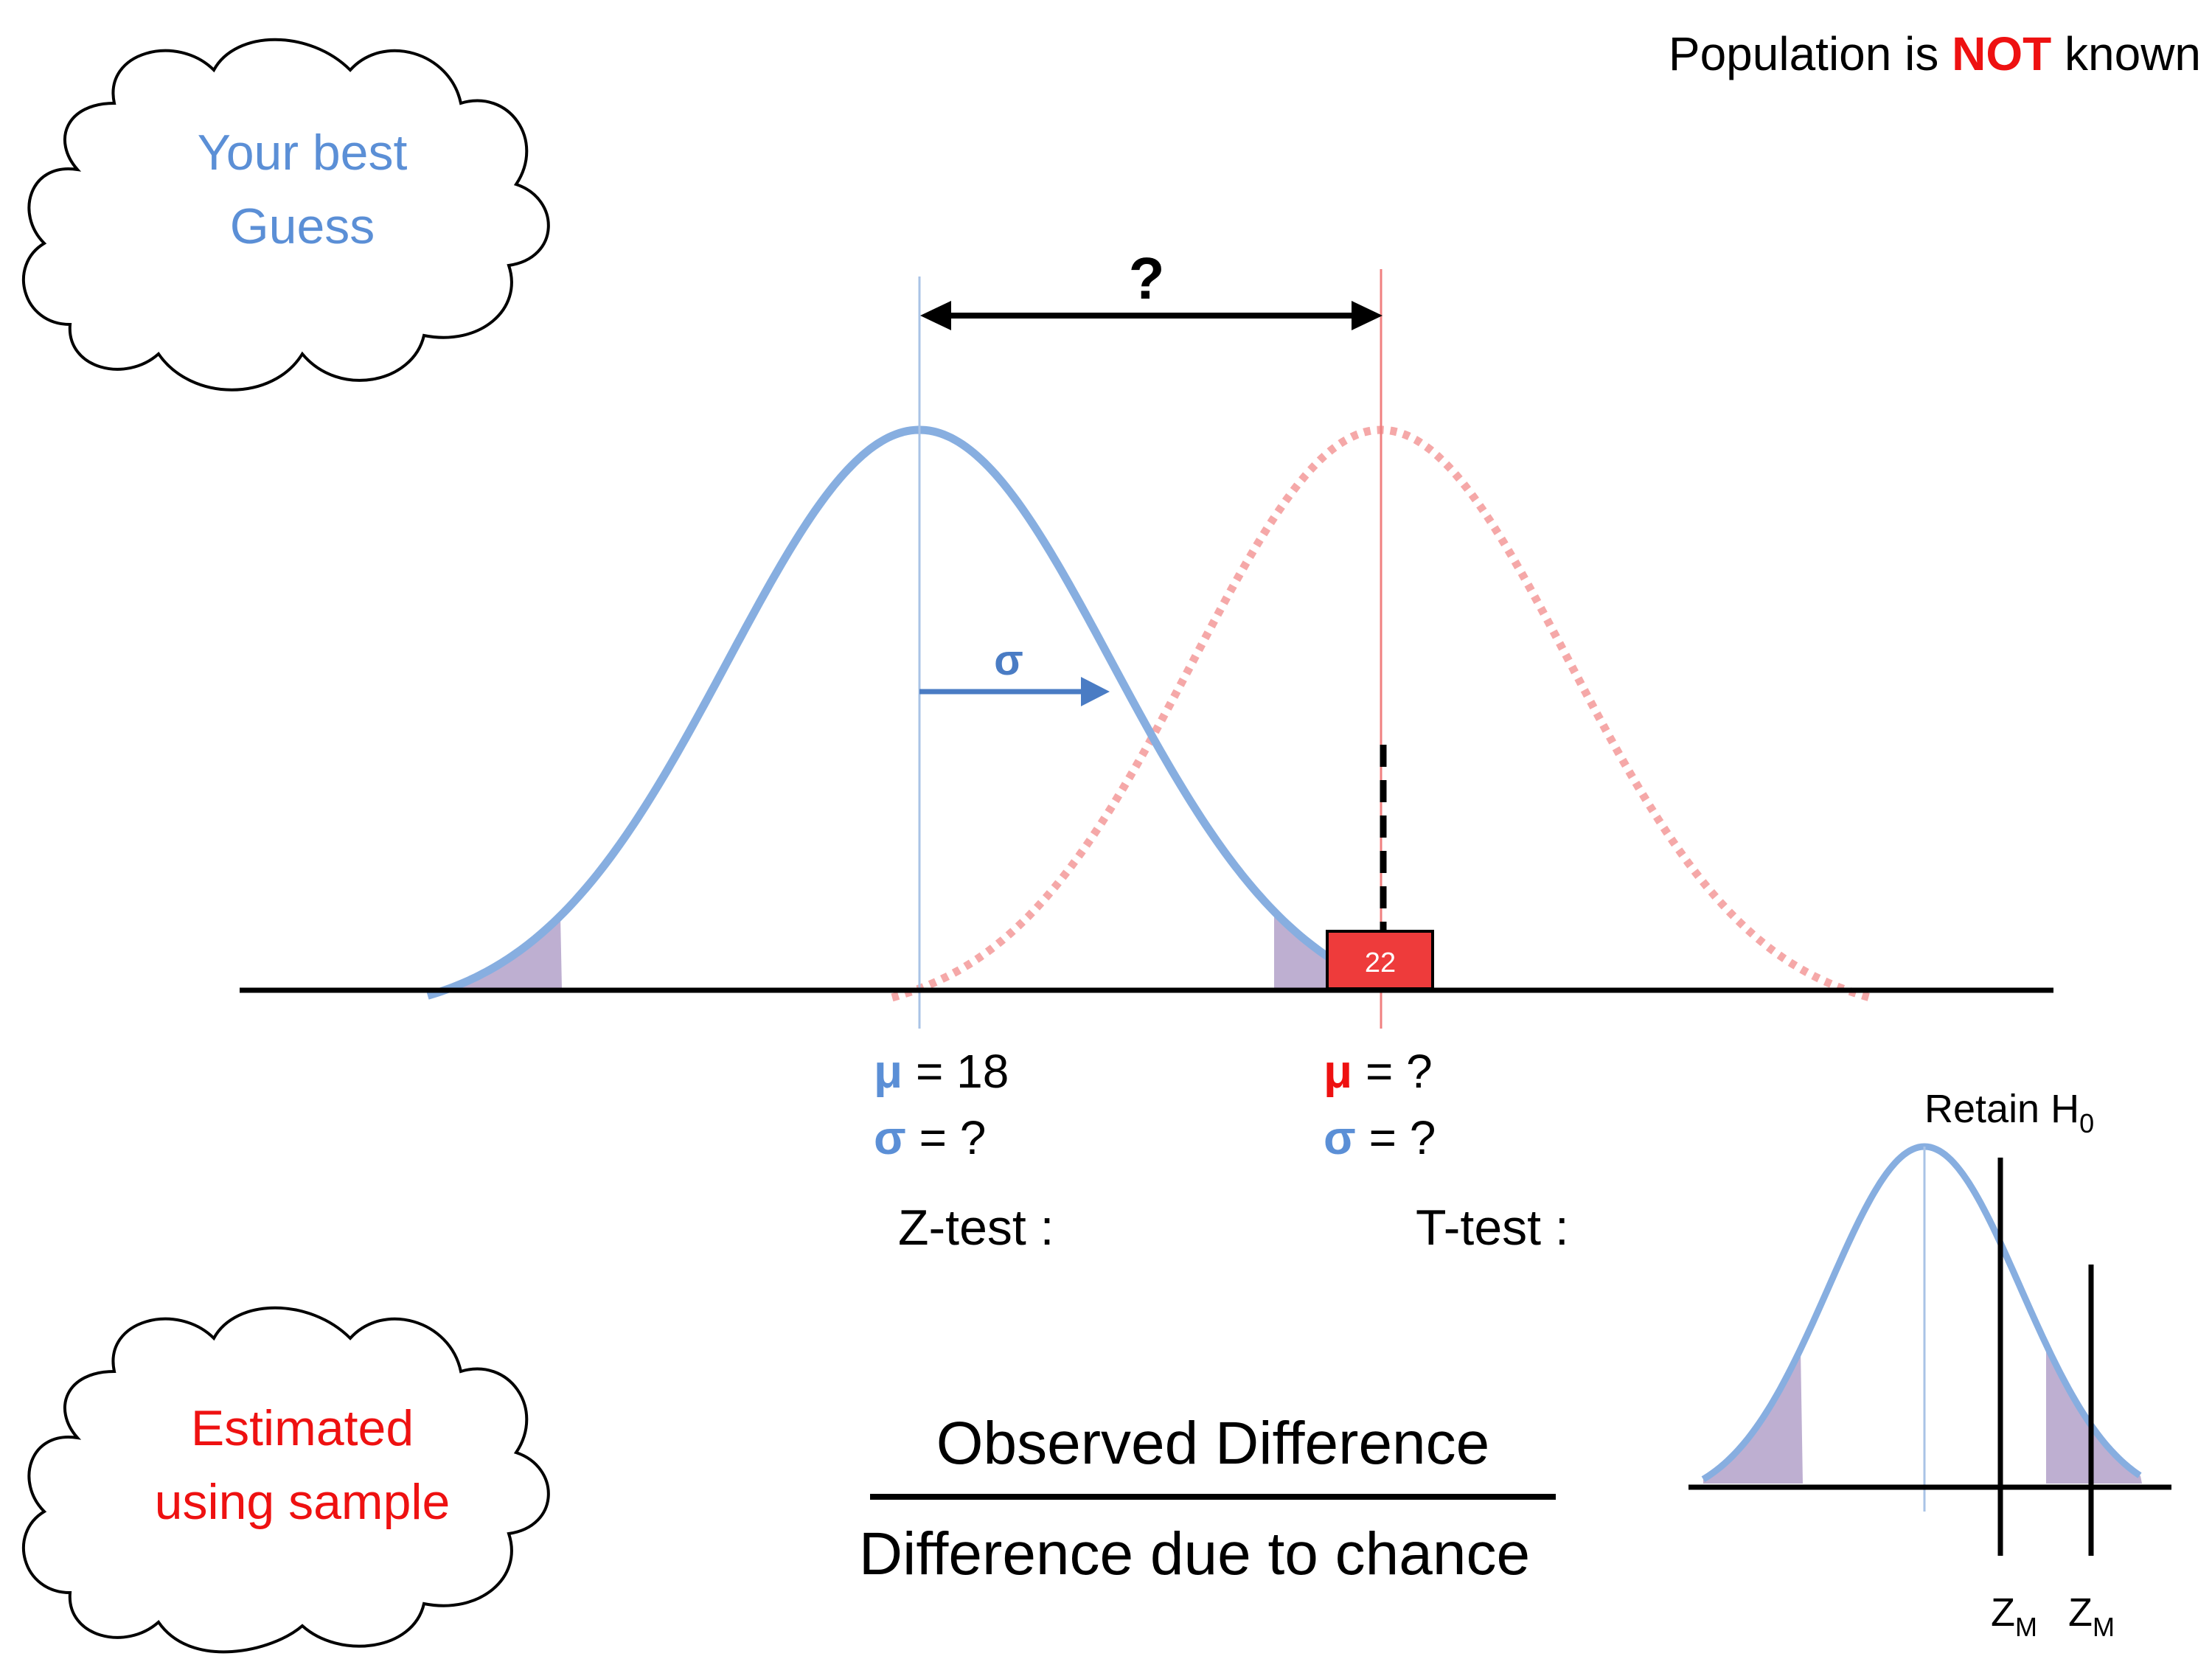 Image resolution: width=2212 pixels, height=1659 pixels. I want to click on left-params: μ = 18 σ = ?, so click(941, 1104).